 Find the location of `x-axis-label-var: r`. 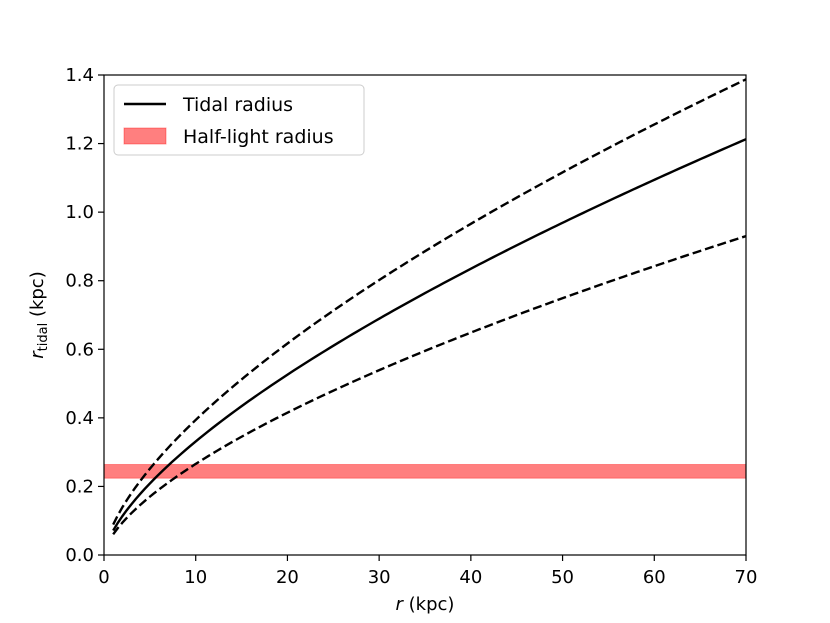

x-axis-label-var: r is located at coordinates (400, 604).